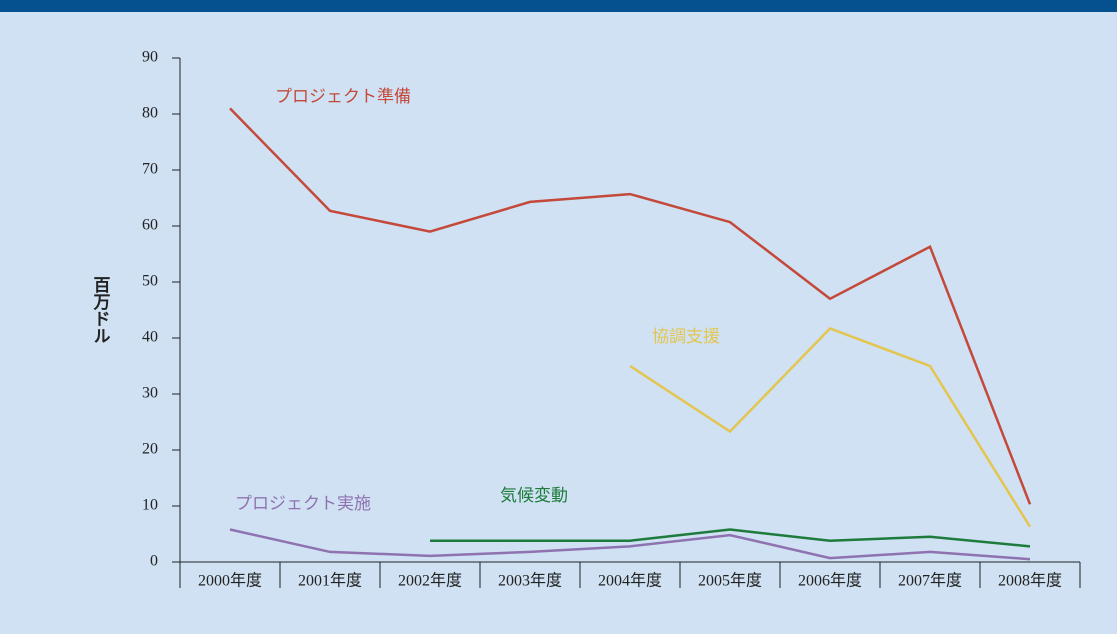 The image size is (1117, 634). I want to click on y-tick-label: 20, so click(150, 449).